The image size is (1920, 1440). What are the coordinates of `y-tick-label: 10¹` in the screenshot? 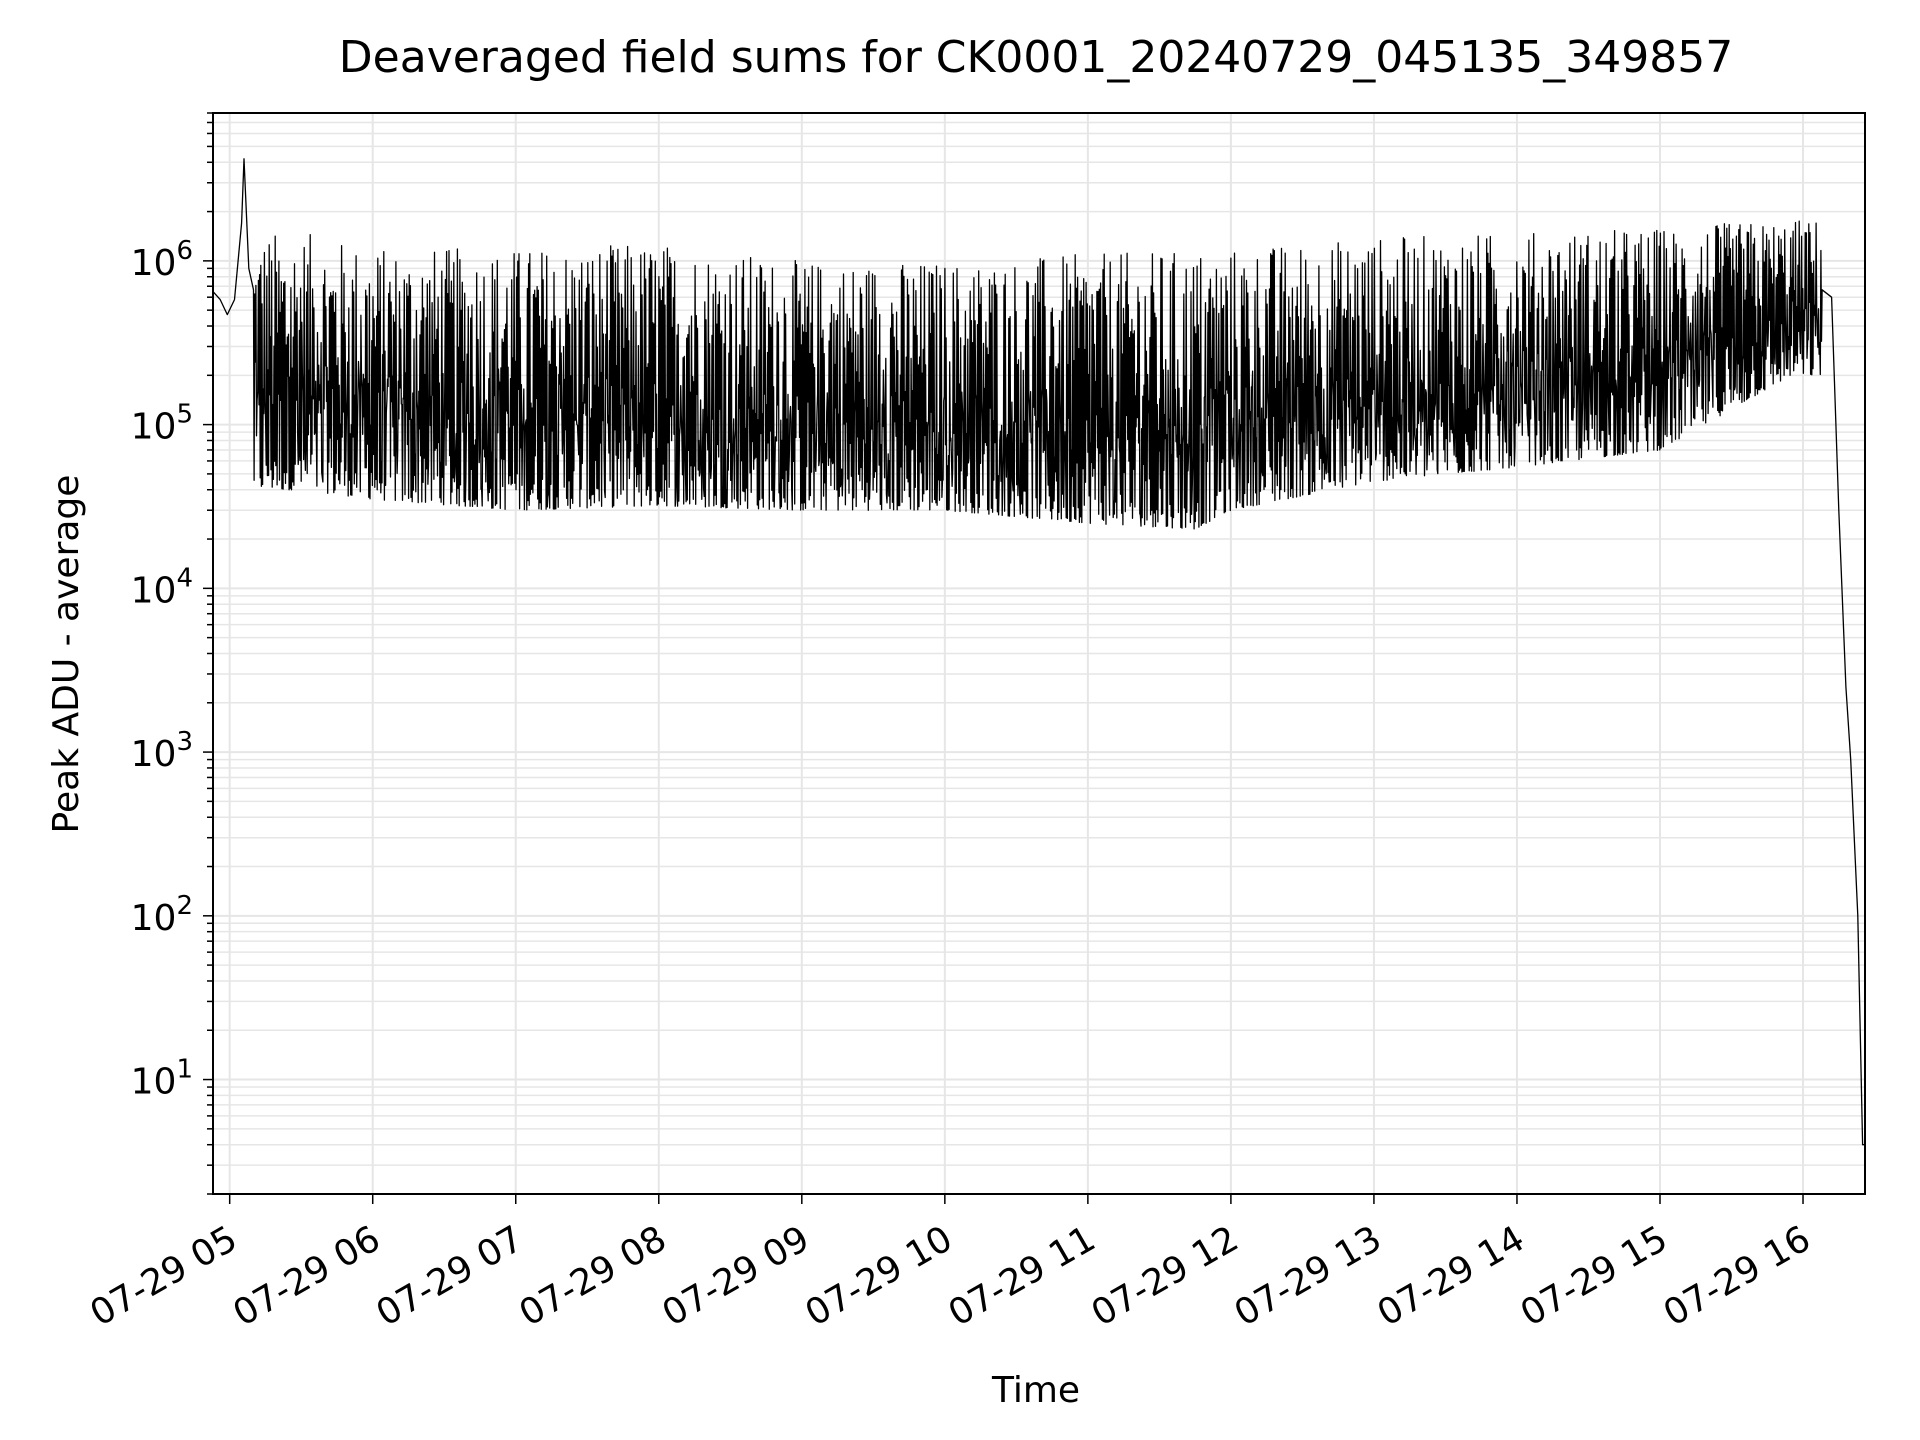 It's located at (162, 1079).